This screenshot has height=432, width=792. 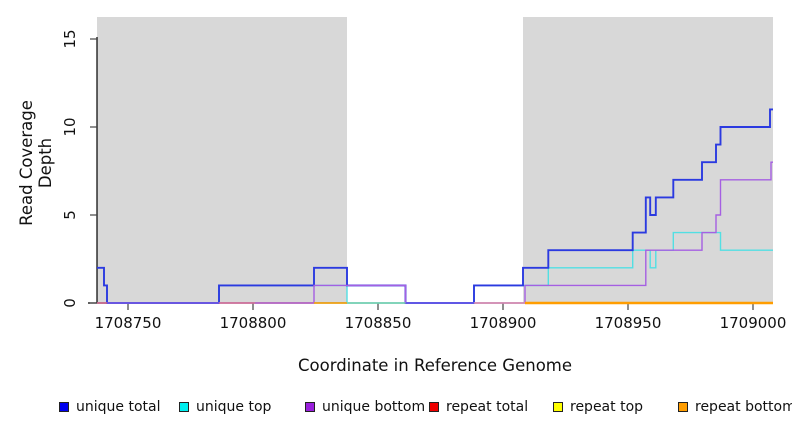 What do you see at coordinates (487, 407) in the screenshot?
I see `legend-label: repeat total` at bounding box center [487, 407].